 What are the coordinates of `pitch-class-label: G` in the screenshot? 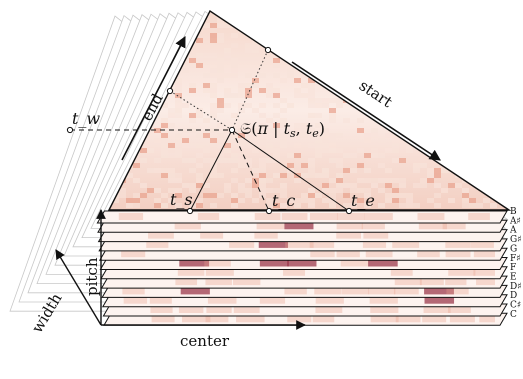 It's located at (513, 249).